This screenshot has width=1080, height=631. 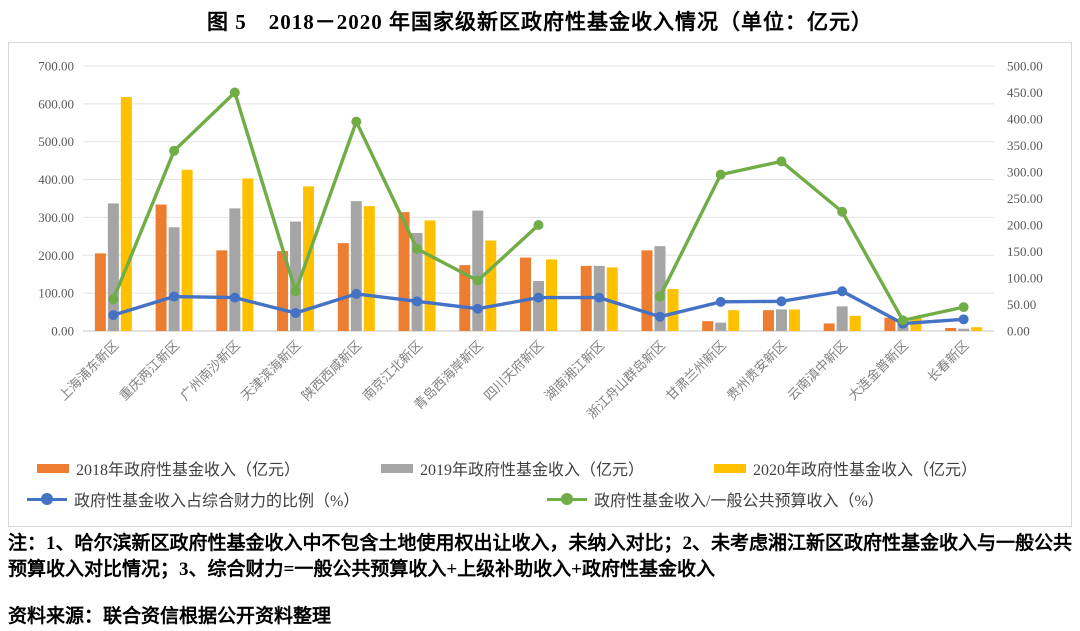 What do you see at coordinates (575, 371) in the screenshot?
I see `category-label: 湖南湘江新区` at bounding box center [575, 371].